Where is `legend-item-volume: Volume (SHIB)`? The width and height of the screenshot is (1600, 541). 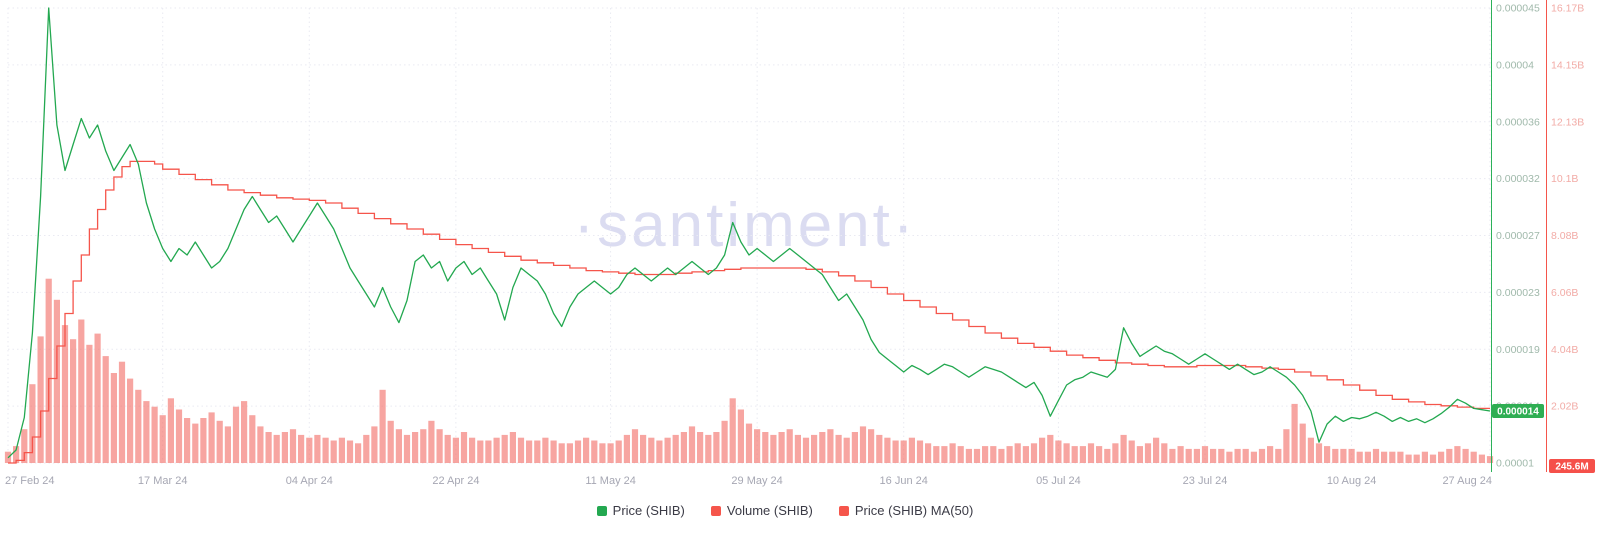
legend-item-volume: Volume (SHIB) is located at coordinates (761, 510).